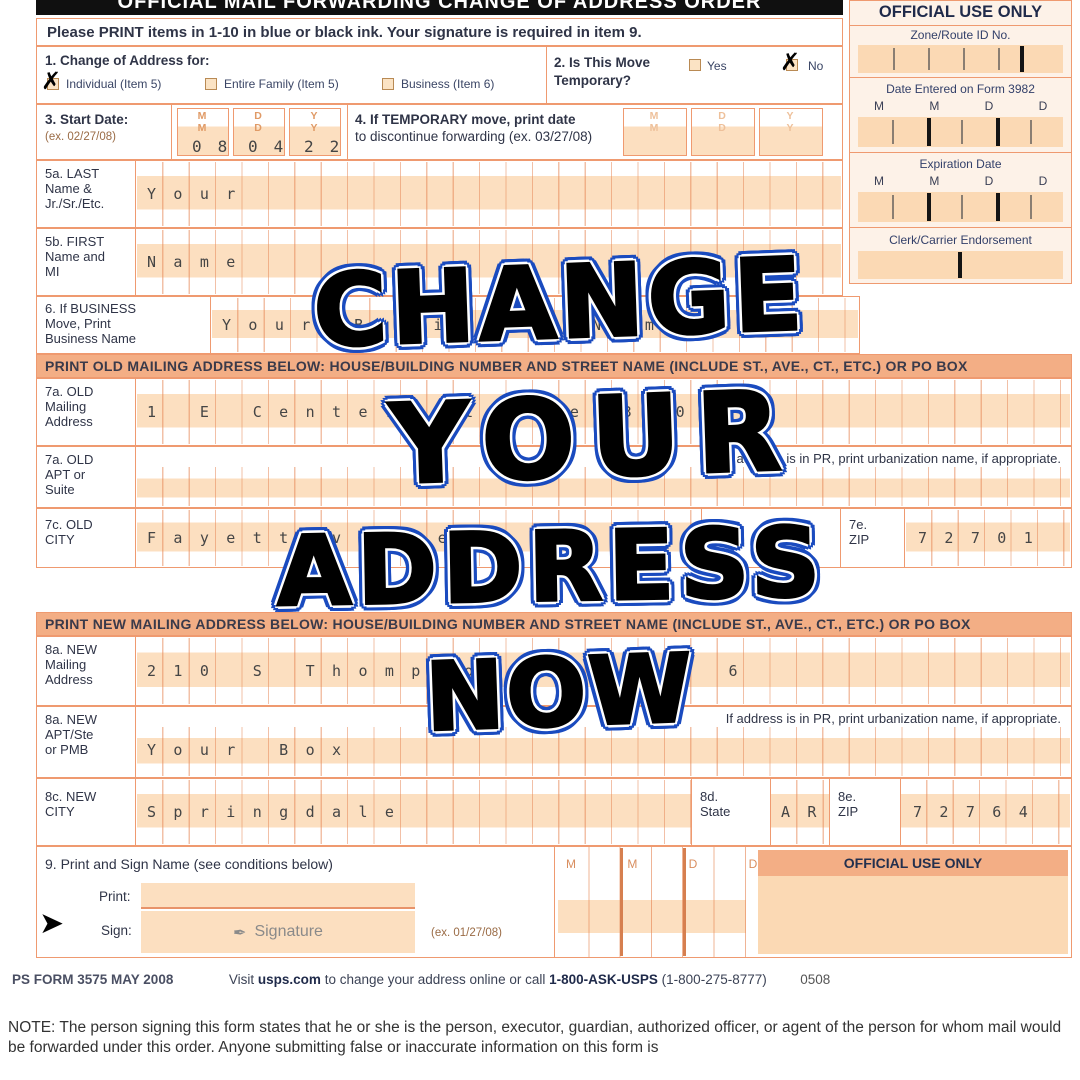  What do you see at coordinates (535, 325) in the screenshot?
I see `business-name-field: Your Business Name` at bounding box center [535, 325].